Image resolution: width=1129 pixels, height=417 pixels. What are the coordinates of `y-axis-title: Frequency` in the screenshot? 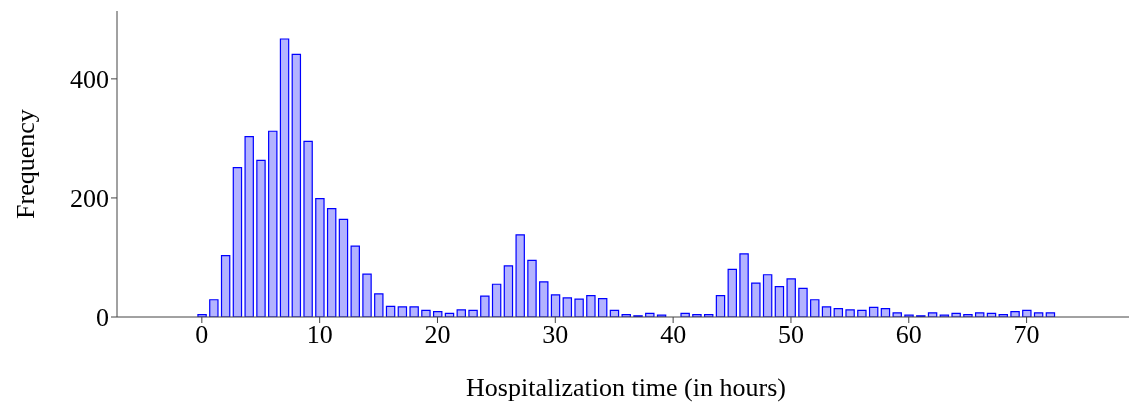 It's located at (26, 164).